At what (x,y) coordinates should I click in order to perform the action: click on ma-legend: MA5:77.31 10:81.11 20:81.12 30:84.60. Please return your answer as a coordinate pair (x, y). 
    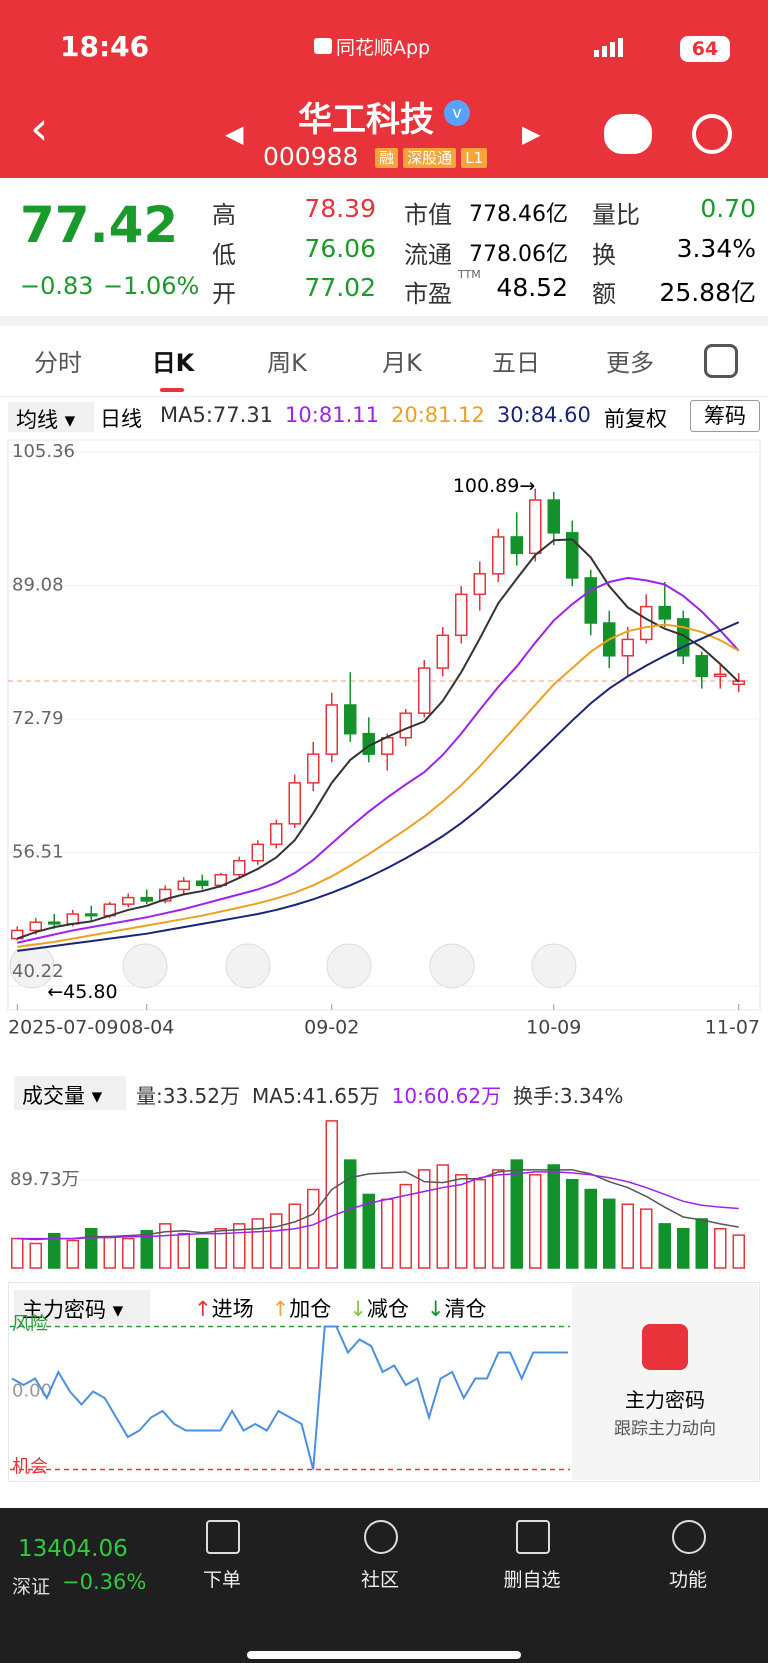
    Looking at the image, I should click on (381, 415).